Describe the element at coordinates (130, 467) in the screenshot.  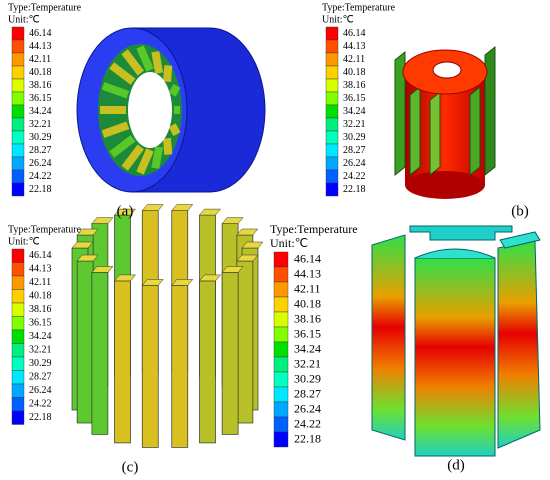
I see `panel-caption: (c)` at that location.